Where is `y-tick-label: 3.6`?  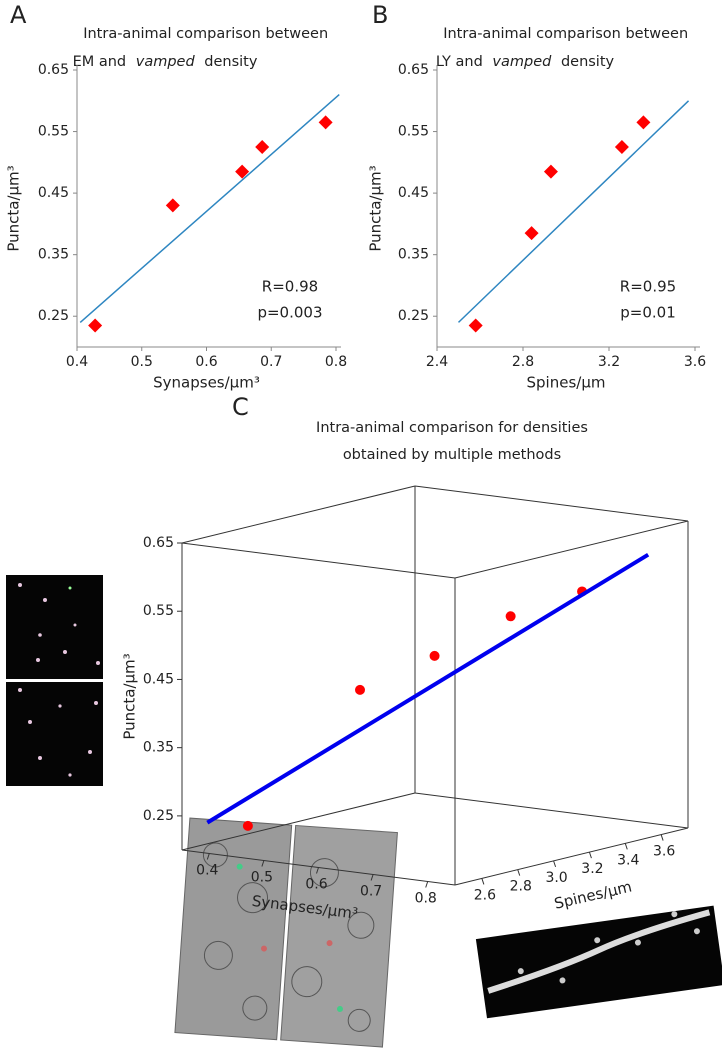 y-tick-label: 3.6 is located at coordinates (664, 852).